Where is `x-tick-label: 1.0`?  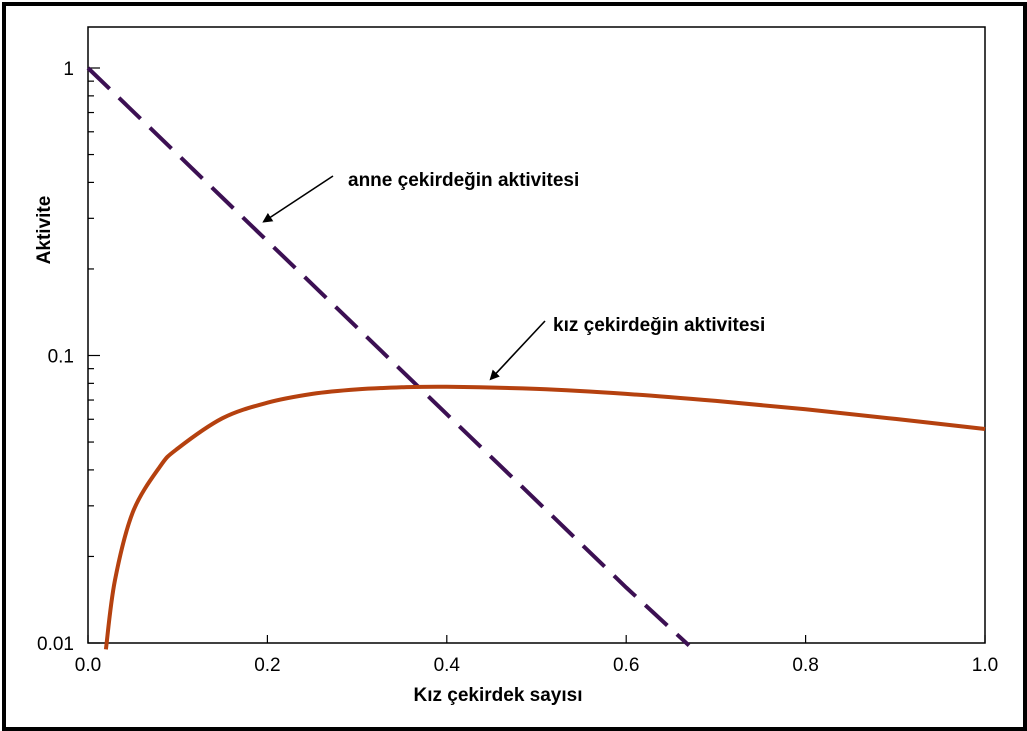
x-tick-label: 1.0 is located at coordinates (985, 665).